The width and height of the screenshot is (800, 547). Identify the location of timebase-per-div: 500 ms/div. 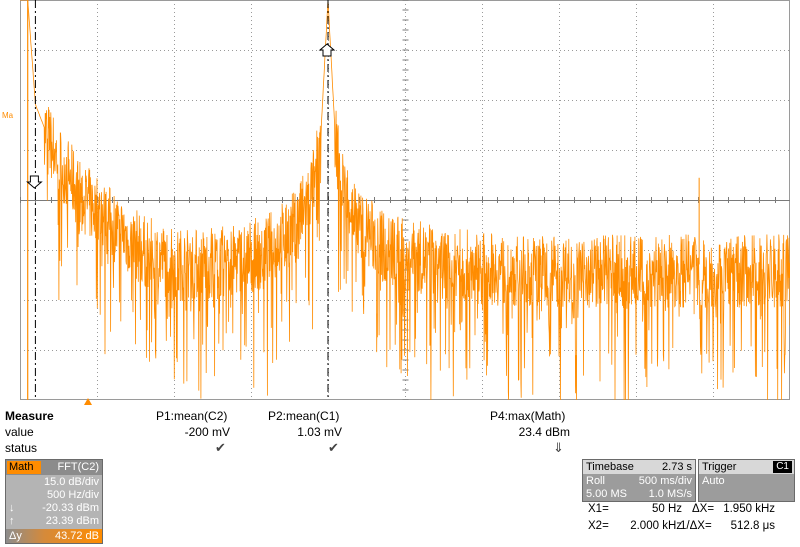
(665, 481).